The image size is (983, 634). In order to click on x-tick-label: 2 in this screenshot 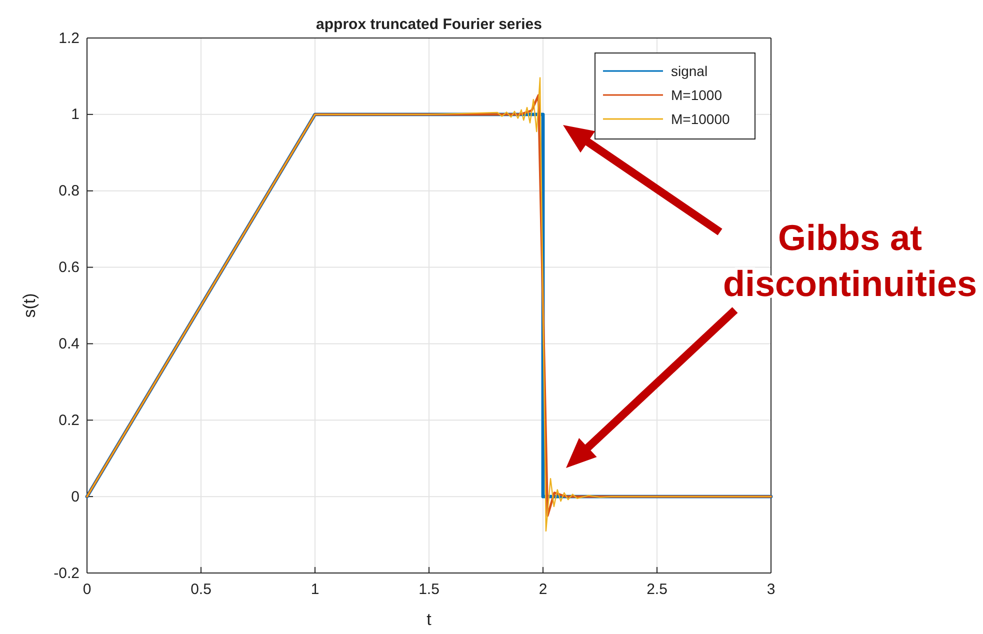, I will do `click(543, 589)`.